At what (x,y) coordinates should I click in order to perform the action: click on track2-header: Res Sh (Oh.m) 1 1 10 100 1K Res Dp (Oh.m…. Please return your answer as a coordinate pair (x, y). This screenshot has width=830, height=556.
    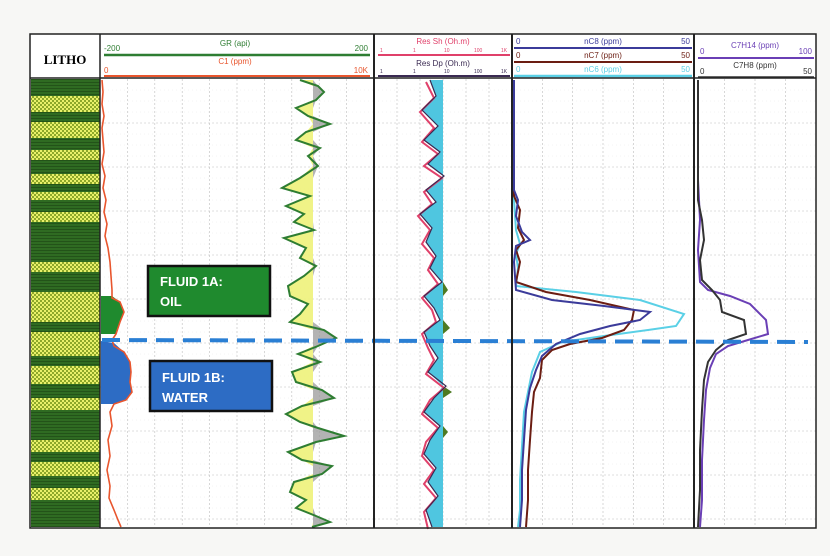
    Looking at the image, I should click on (444, 57).